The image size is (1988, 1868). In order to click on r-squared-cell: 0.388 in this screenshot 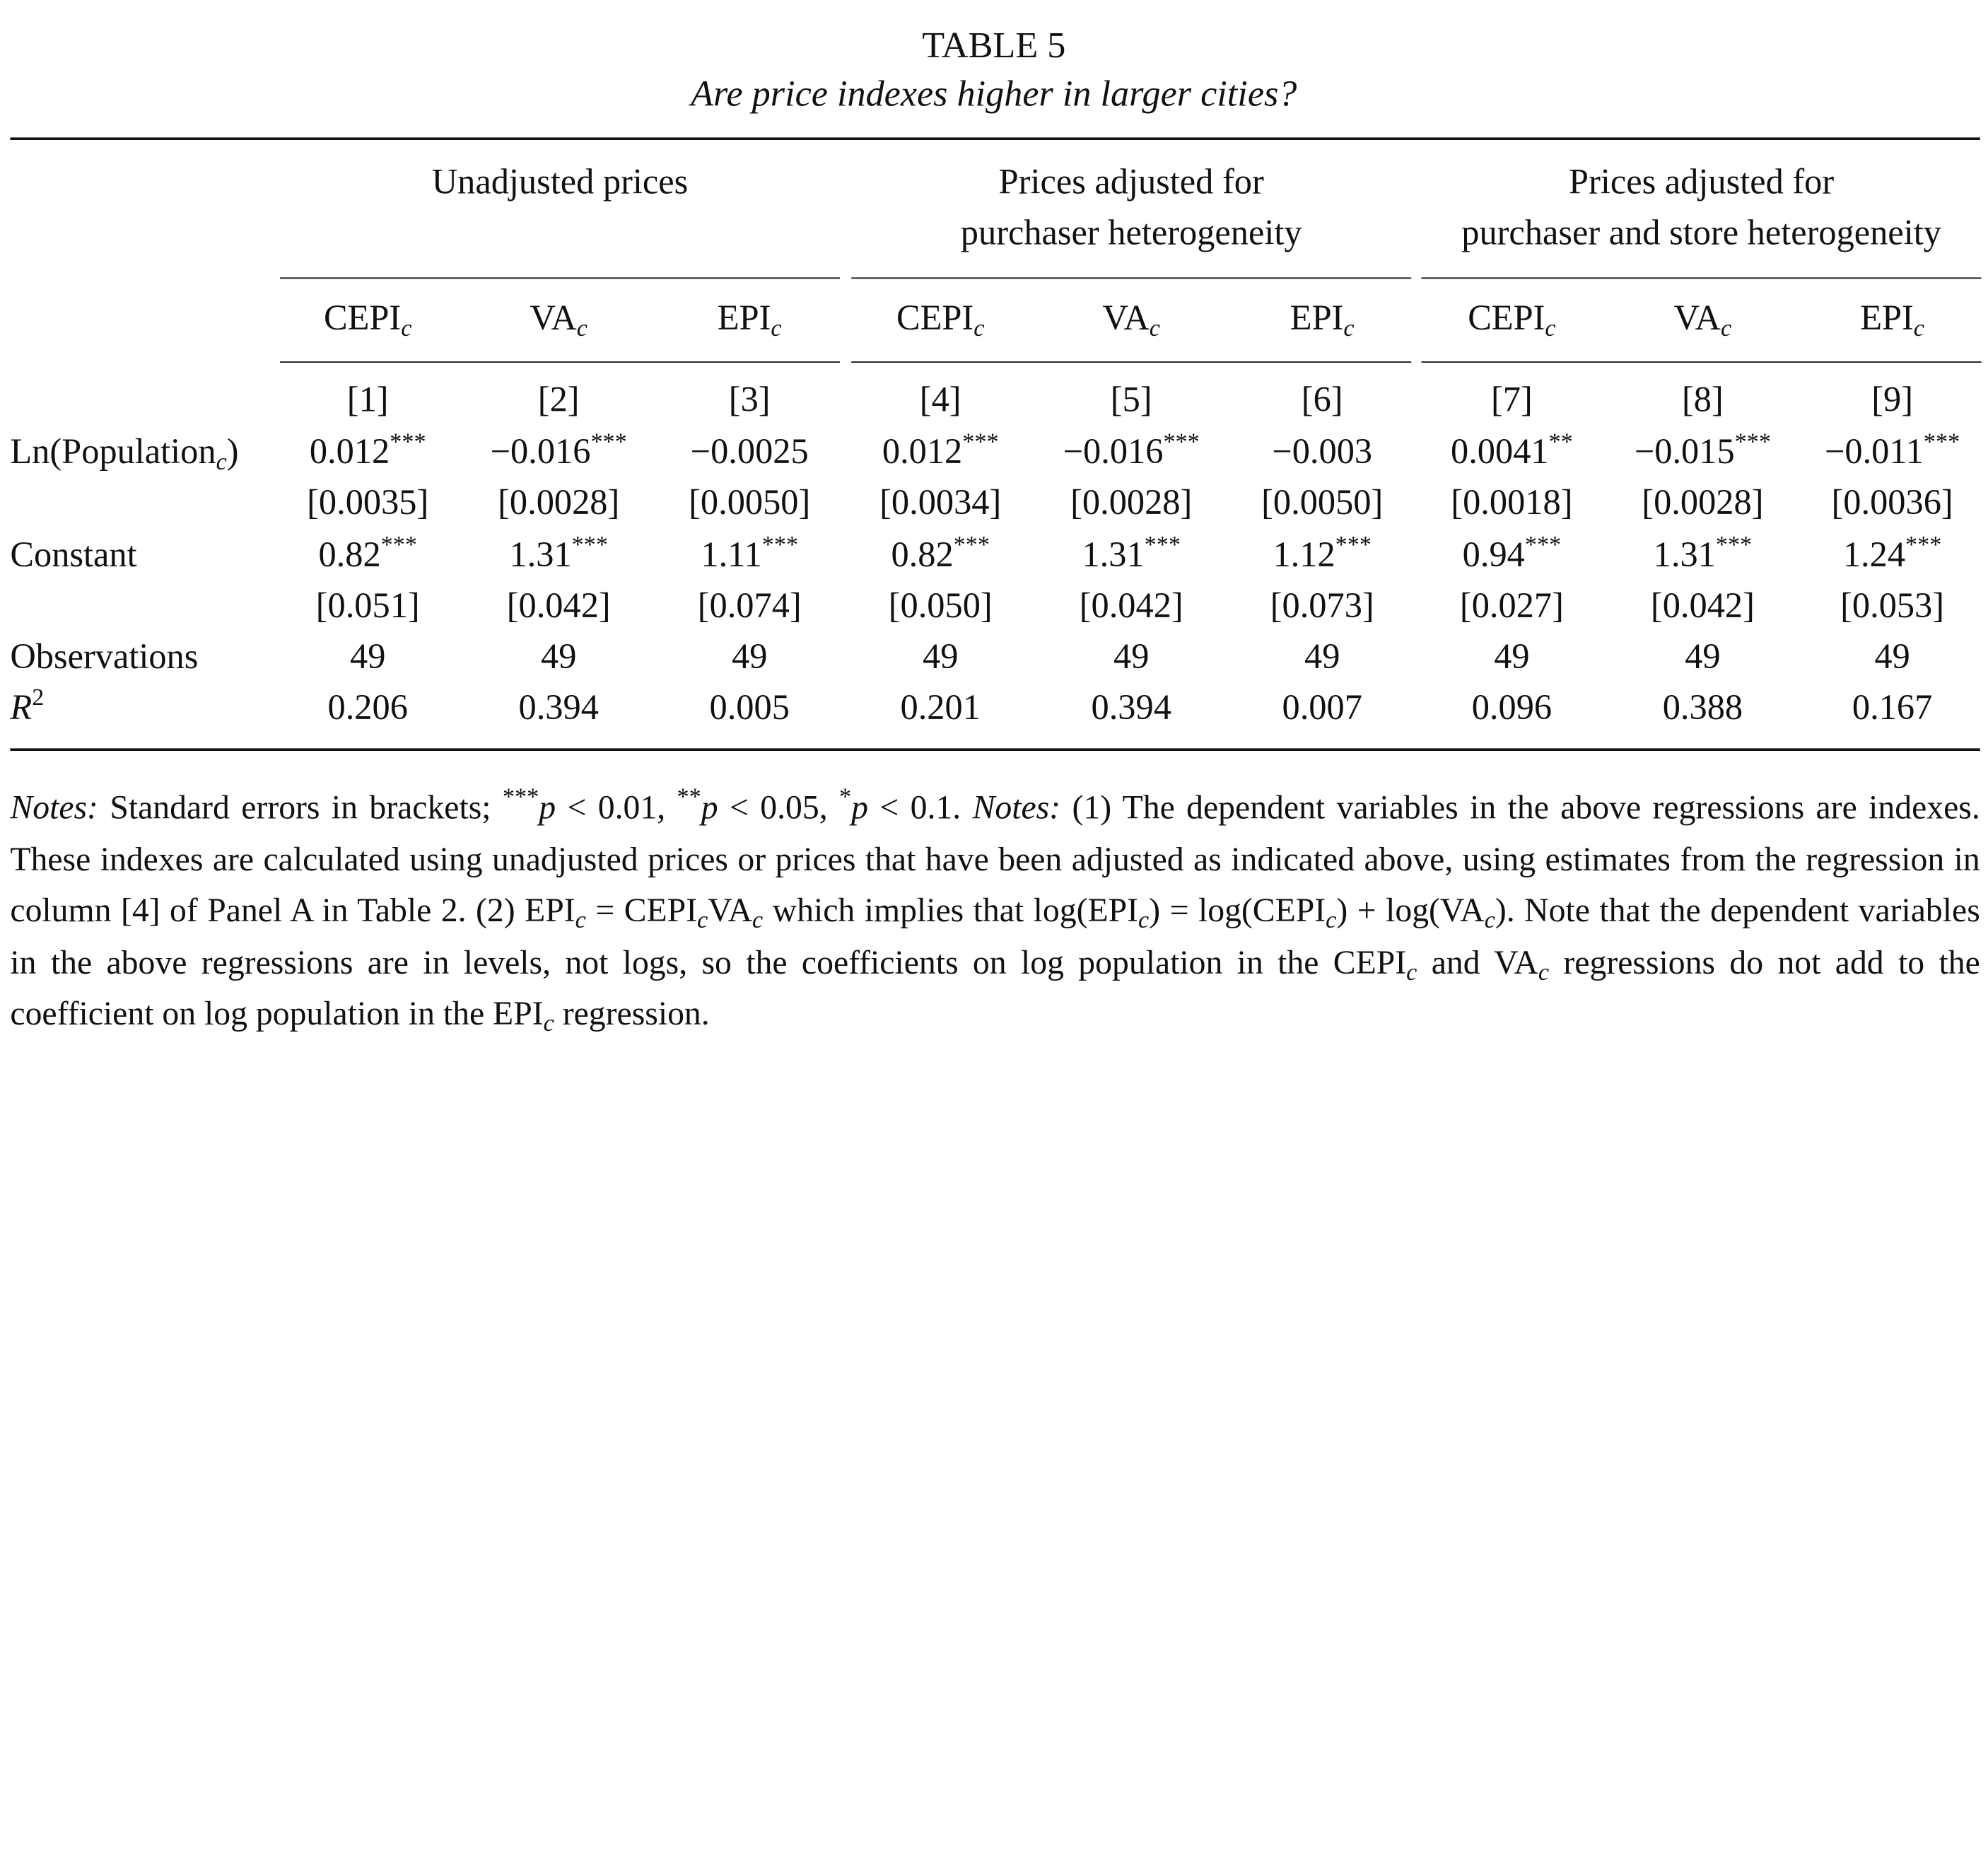, I will do `click(1702, 708)`.